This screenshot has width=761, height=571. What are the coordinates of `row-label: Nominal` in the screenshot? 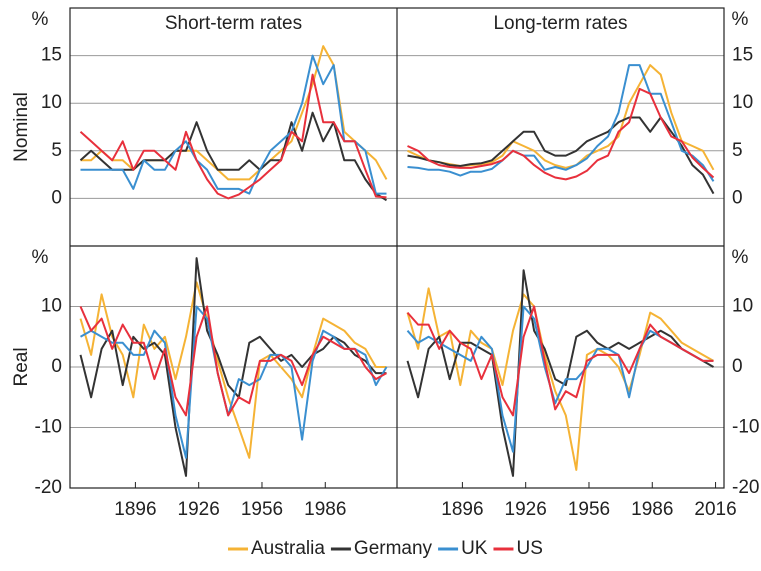 It's located at (21, 127).